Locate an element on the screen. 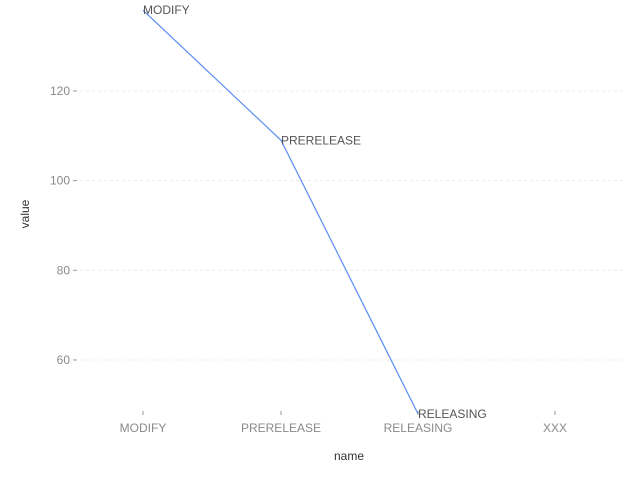  x-tick-label: RELEASING is located at coordinates (418, 428).